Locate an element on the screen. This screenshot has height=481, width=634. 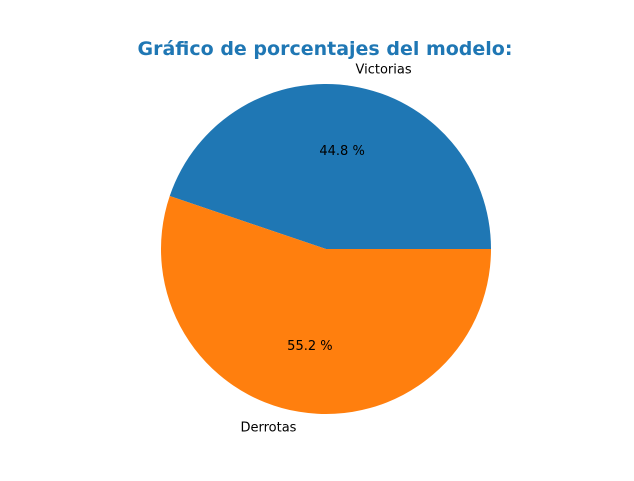
slice-label-derrotas: Derrotas is located at coordinates (268, 428).